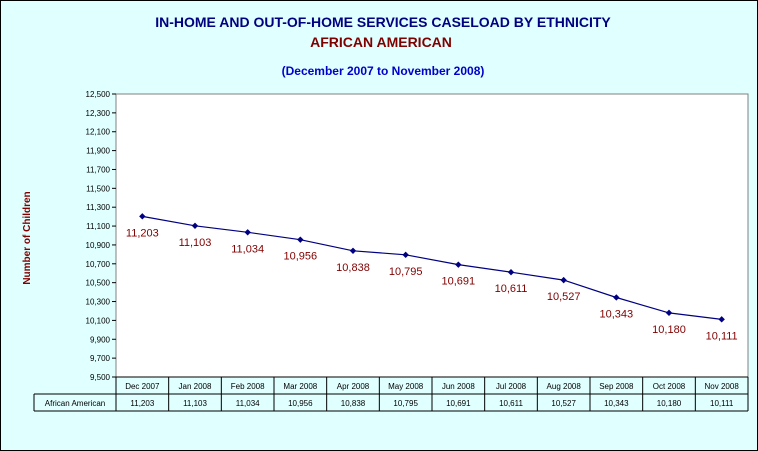 The image size is (758, 451). I want to click on y-tick-label: 10,900, so click(98, 245).